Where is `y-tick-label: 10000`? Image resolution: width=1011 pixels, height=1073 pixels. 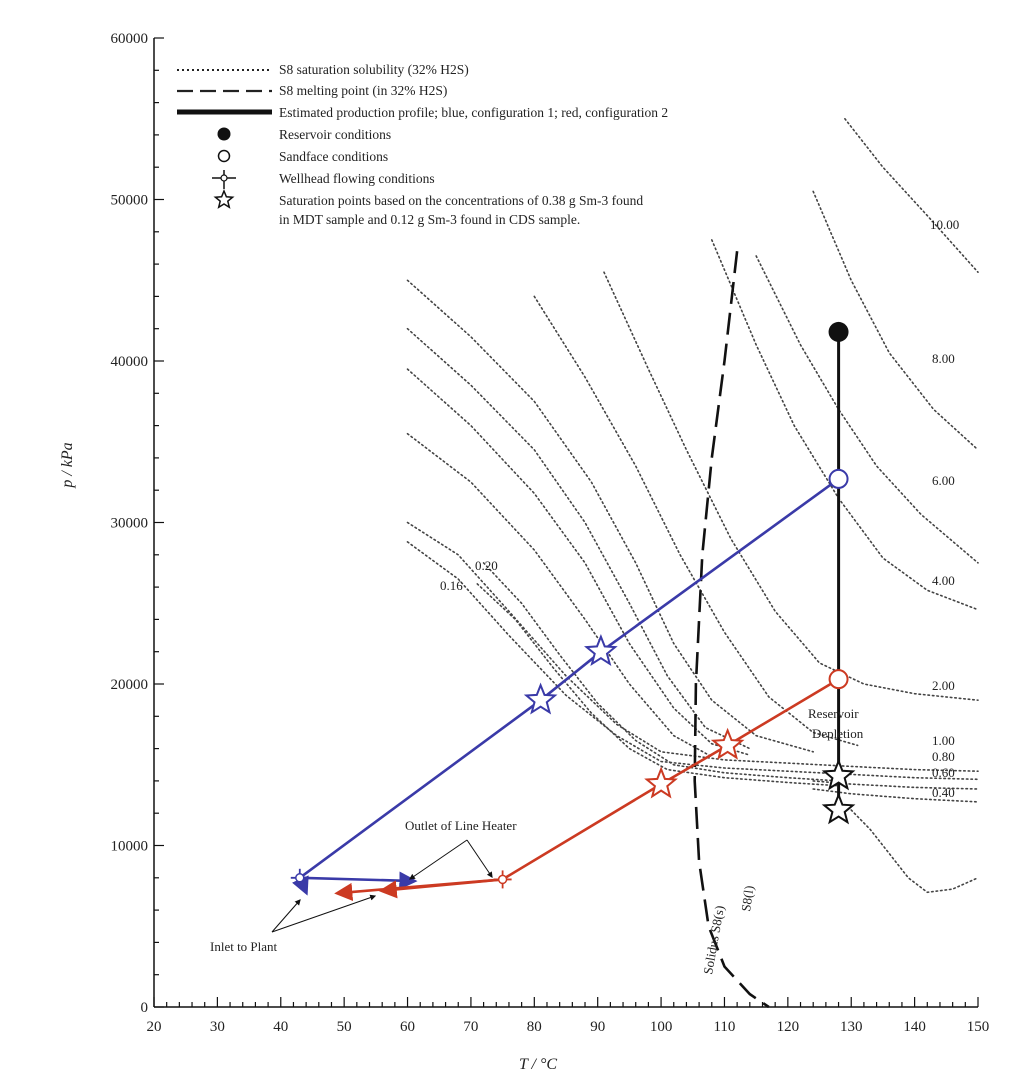
y-tick-label: 10000 is located at coordinates (130, 847).